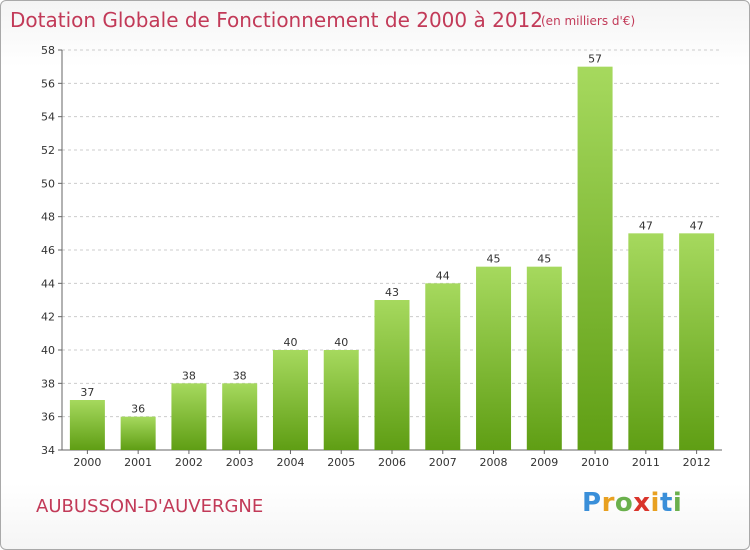 This screenshot has height=550, width=750. I want to click on x-tick-label: 2006, so click(392, 462).